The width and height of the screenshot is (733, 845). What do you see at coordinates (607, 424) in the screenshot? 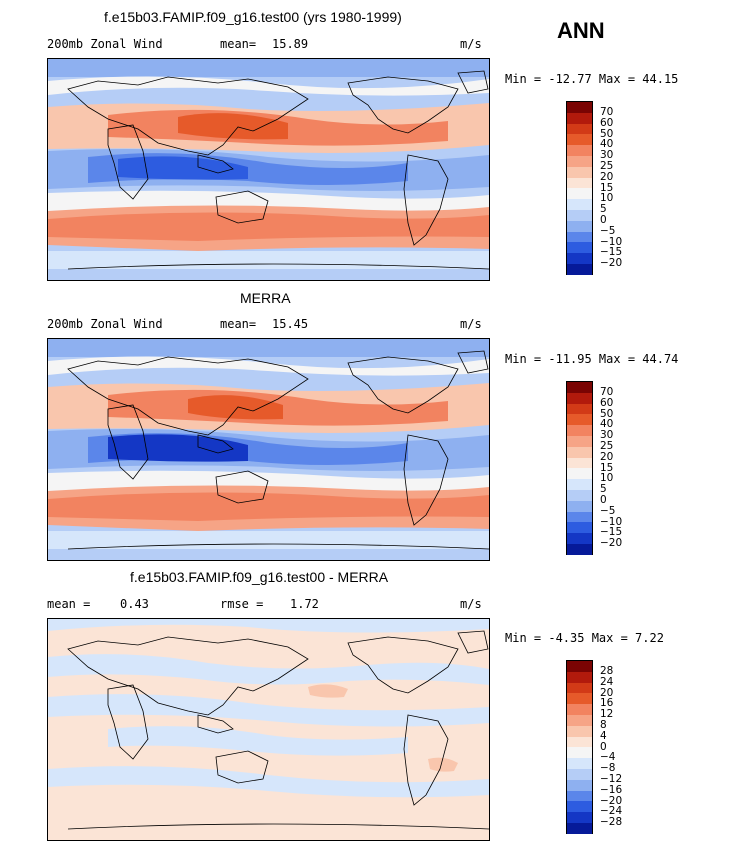
I see `panel2-colorbar-label: 40` at bounding box center [607, 424].